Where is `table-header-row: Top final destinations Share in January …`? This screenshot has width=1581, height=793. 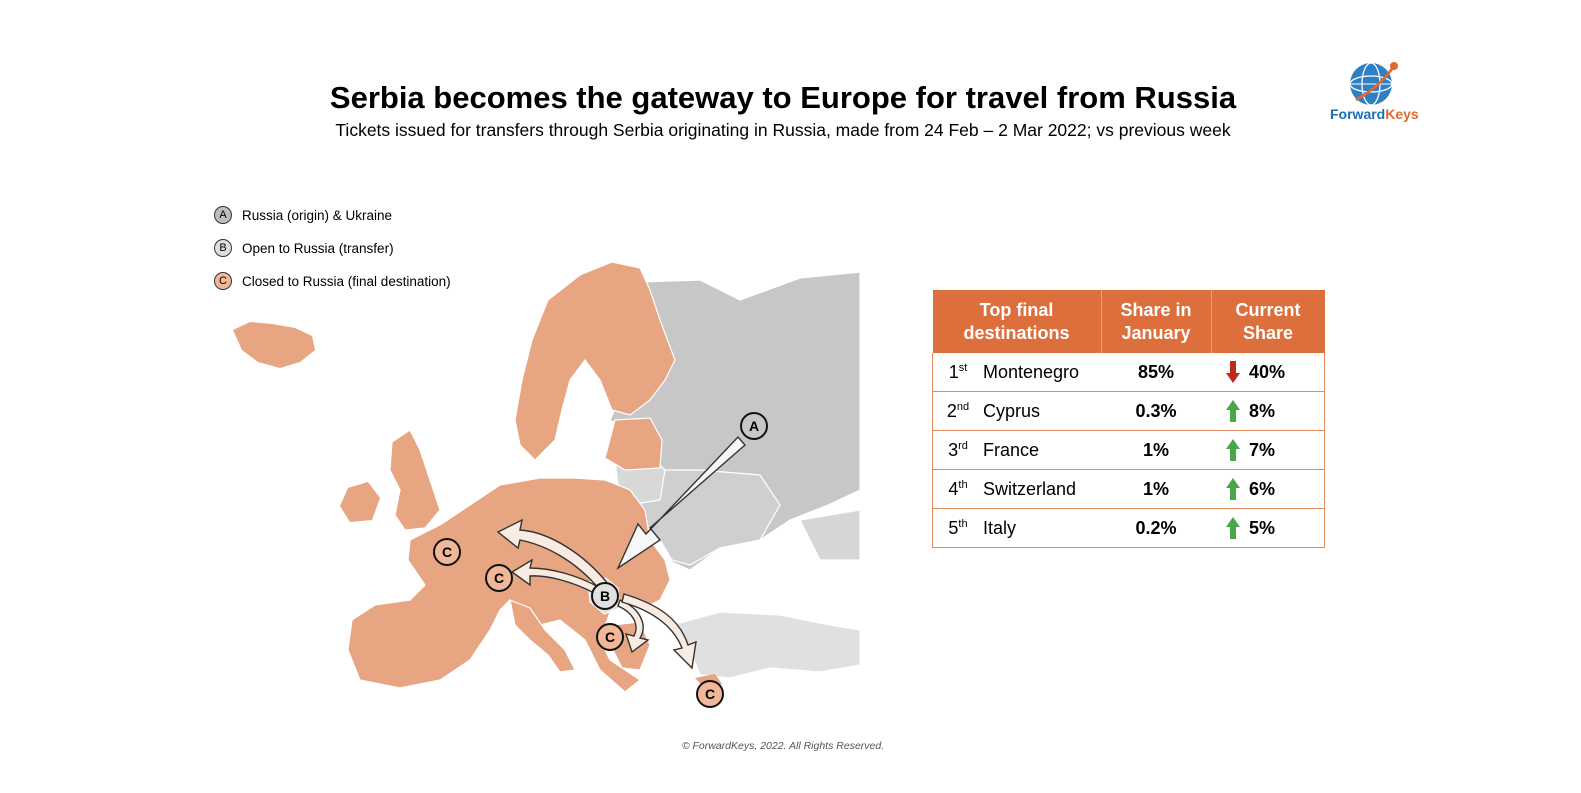 table-header-row: Top final destinations Share in January … is located at coordinates (1128, 321).